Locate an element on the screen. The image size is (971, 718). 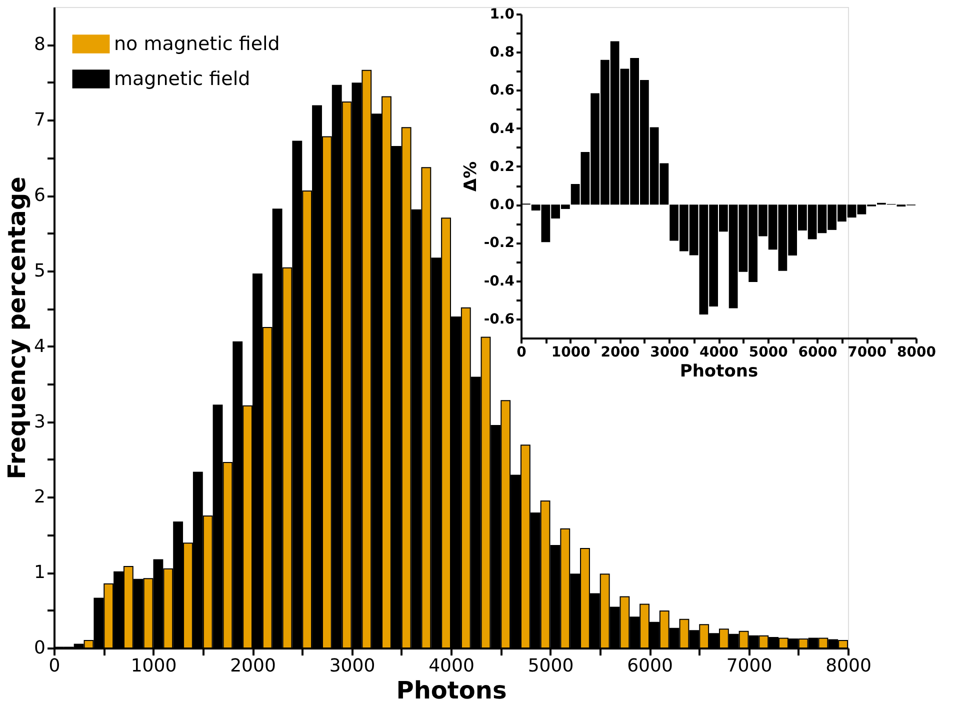
y-tick-label: 4 is located at coordinates (40, 346).